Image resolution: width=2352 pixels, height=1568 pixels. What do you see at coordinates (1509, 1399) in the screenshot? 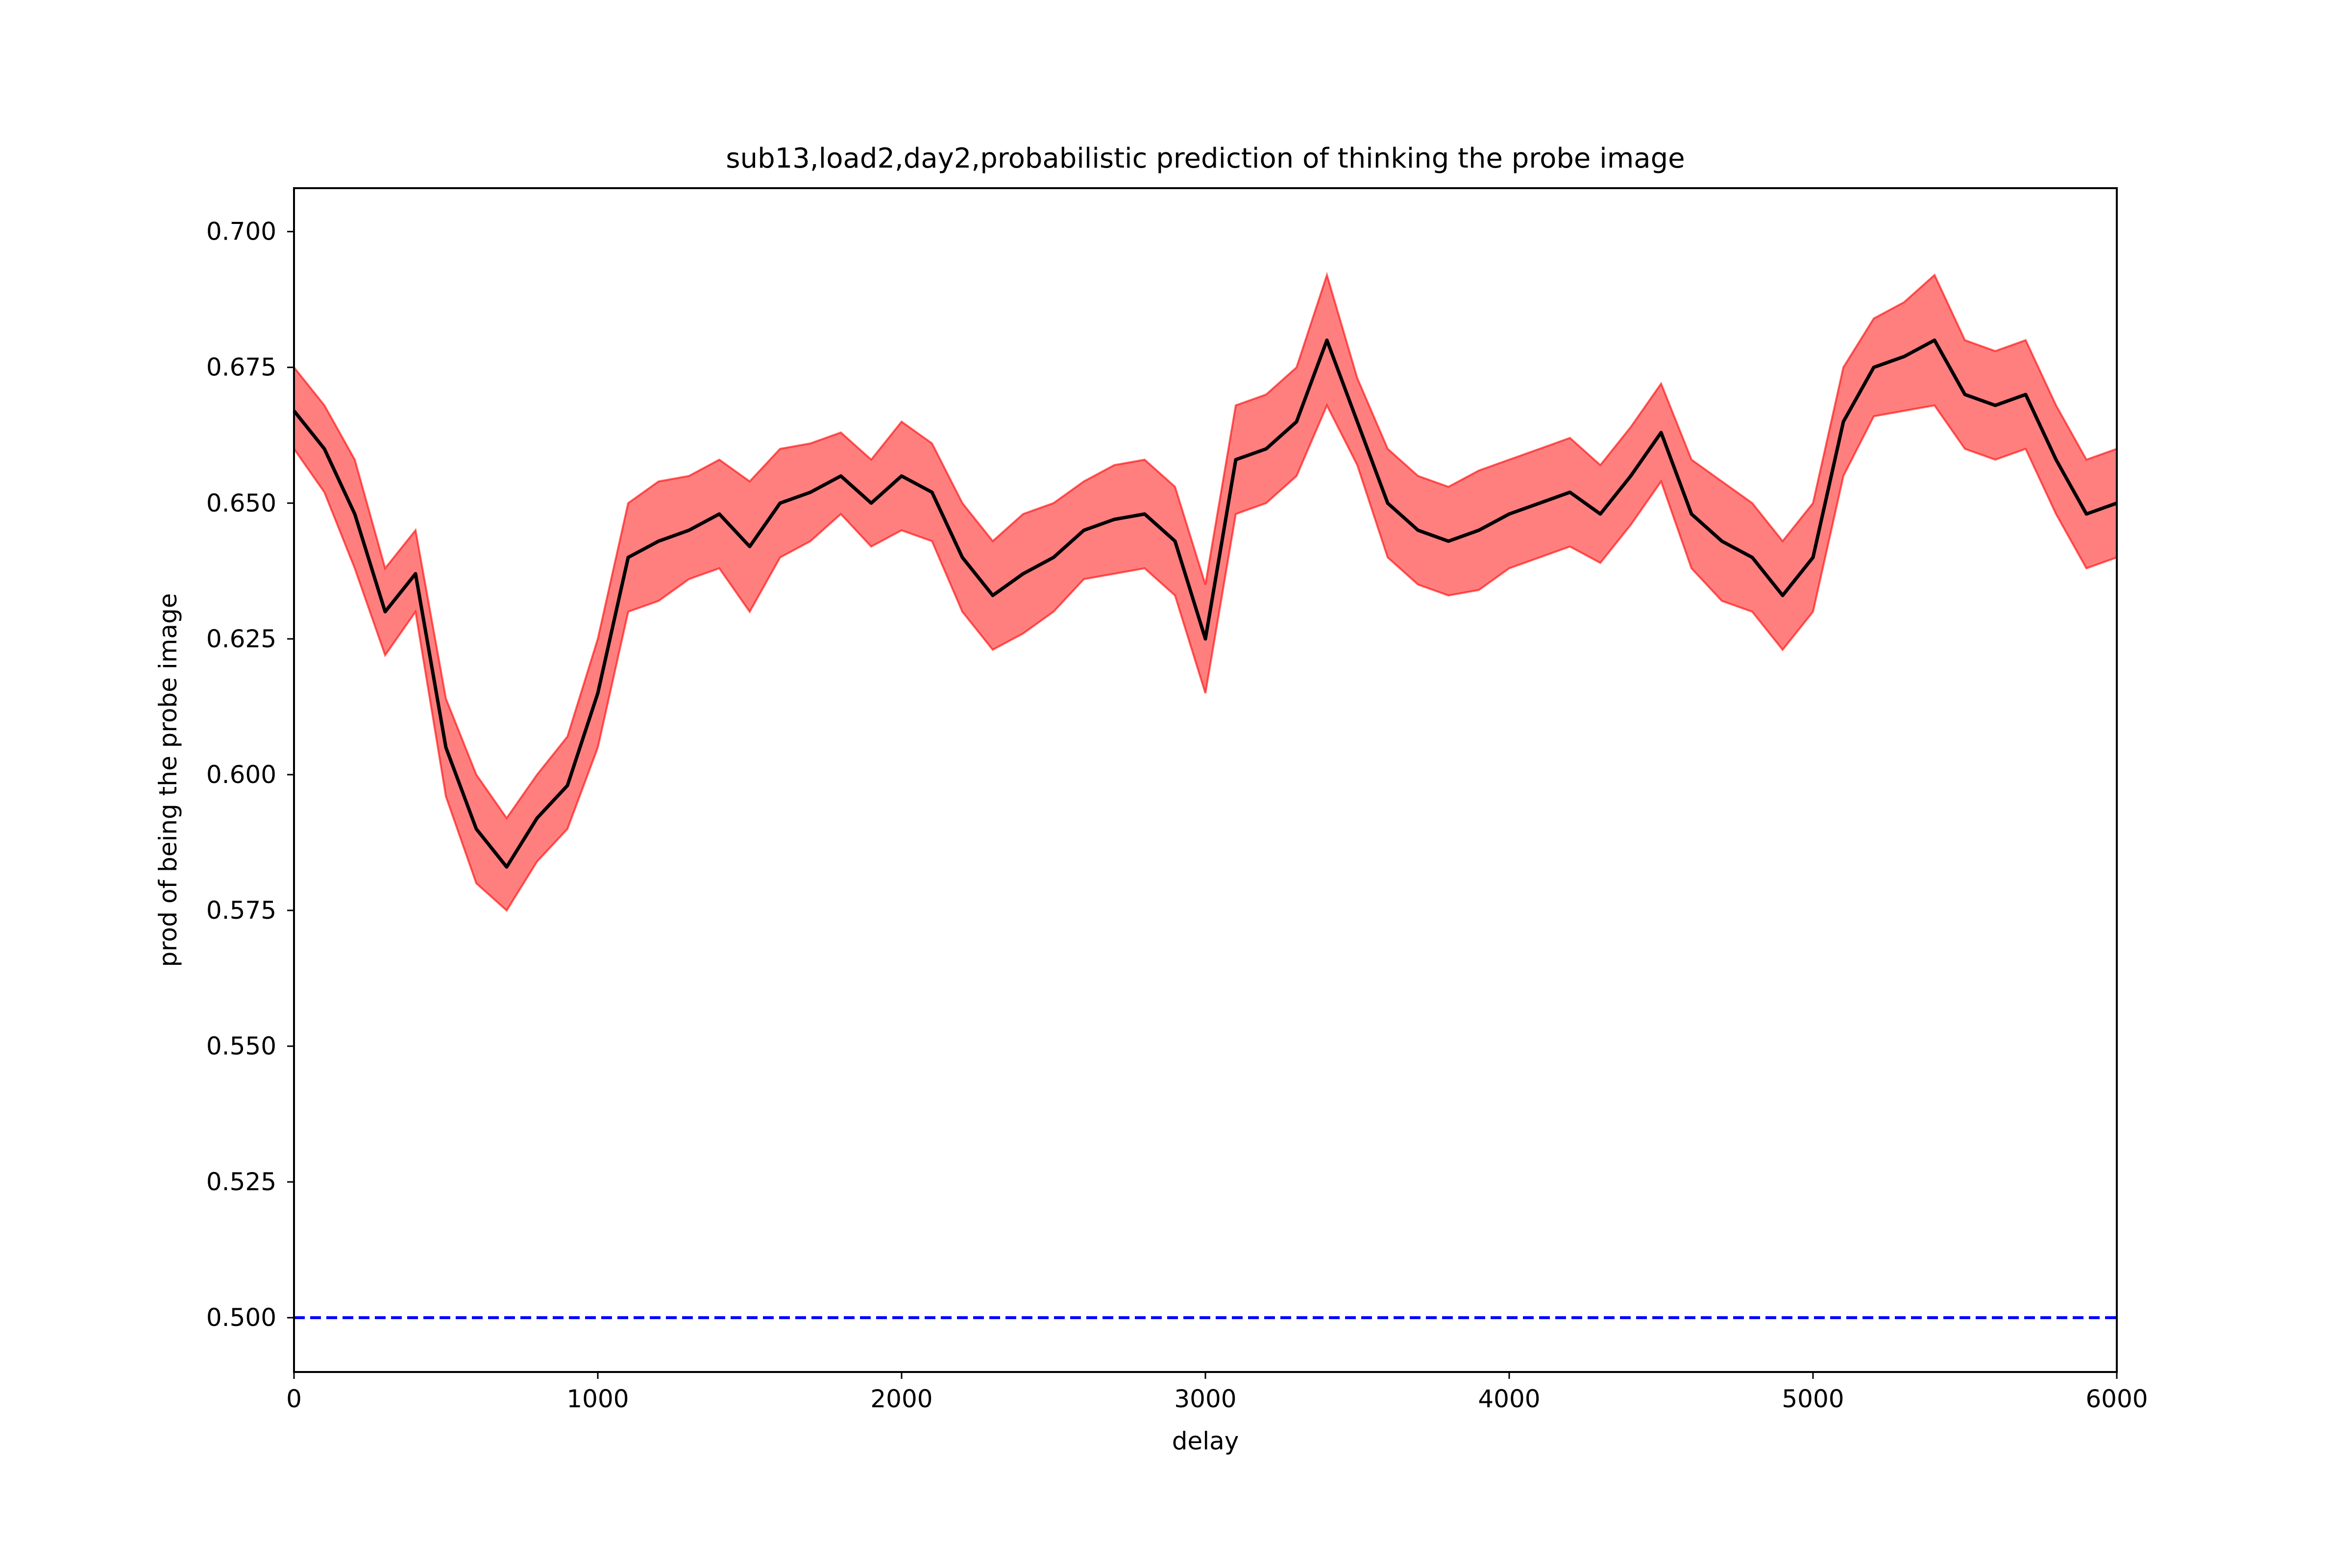
I see `x-tick-label: 4000` at bounding box center [1509, 1399].